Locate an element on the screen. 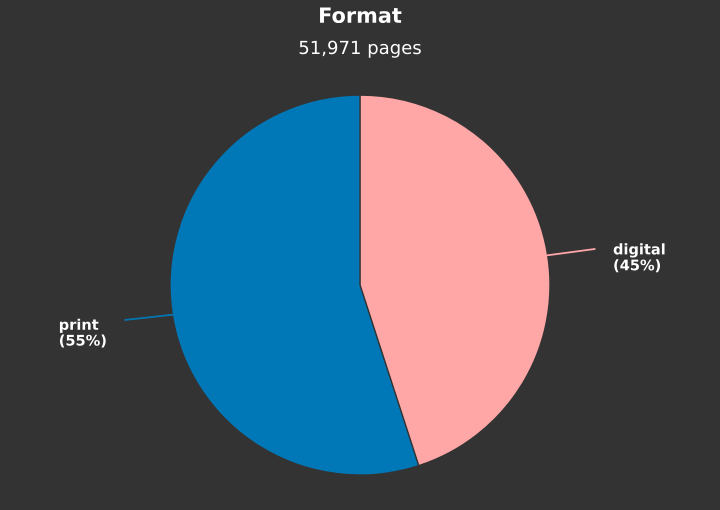  slice-label: print is located at coordinates (79, 325).